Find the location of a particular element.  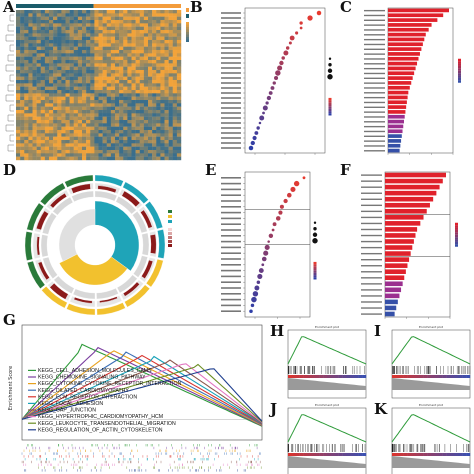

mini-gsea-curve is located at coordinates (431, 428).